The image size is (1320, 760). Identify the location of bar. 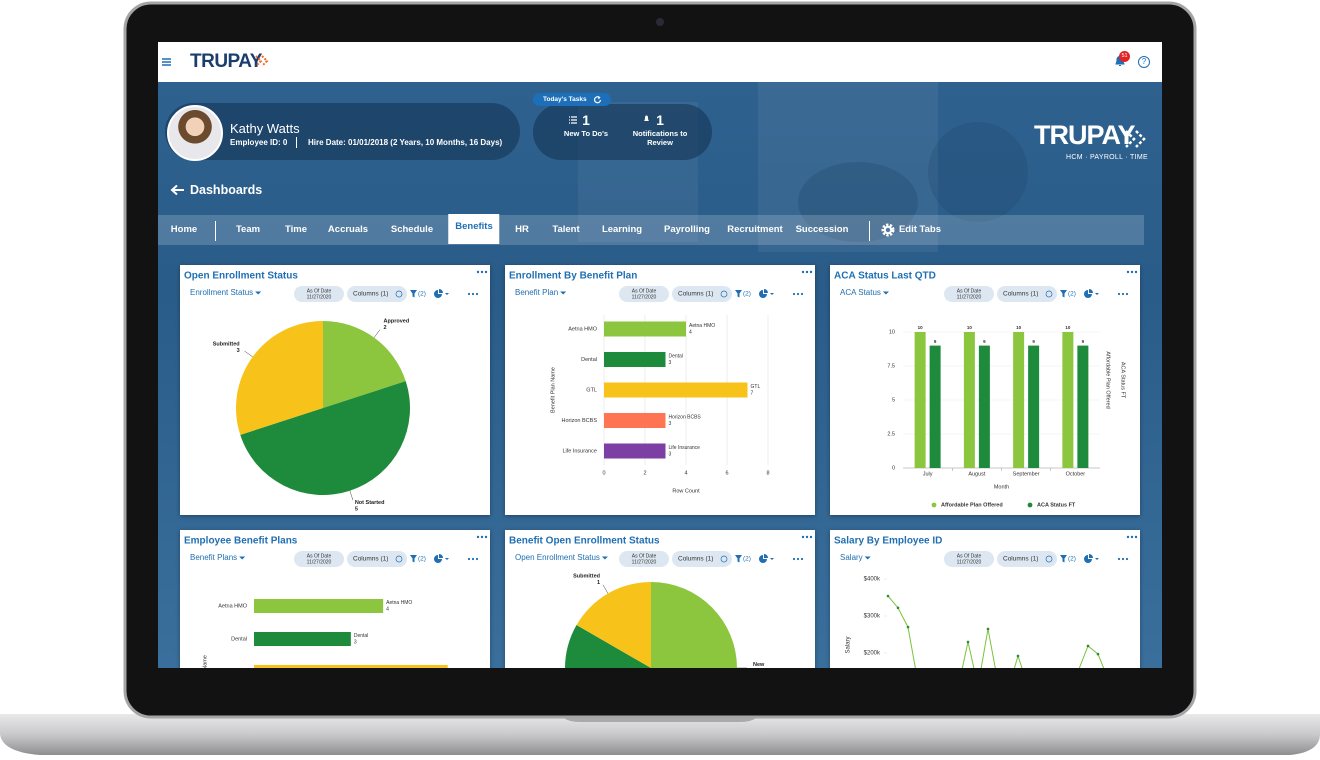
(302, 639).